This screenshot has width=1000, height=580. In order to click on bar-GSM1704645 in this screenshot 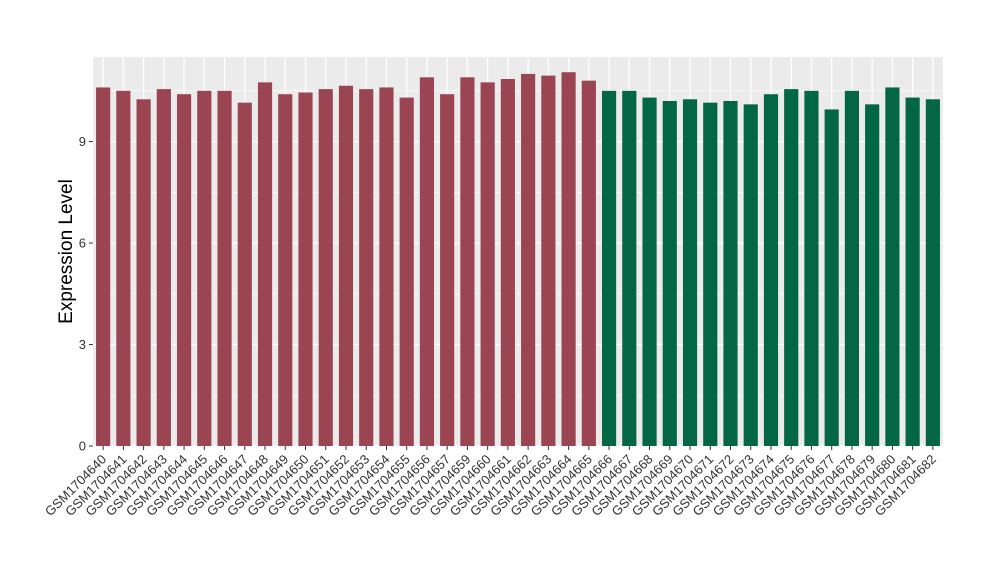, I will do `click(204, 268)`.